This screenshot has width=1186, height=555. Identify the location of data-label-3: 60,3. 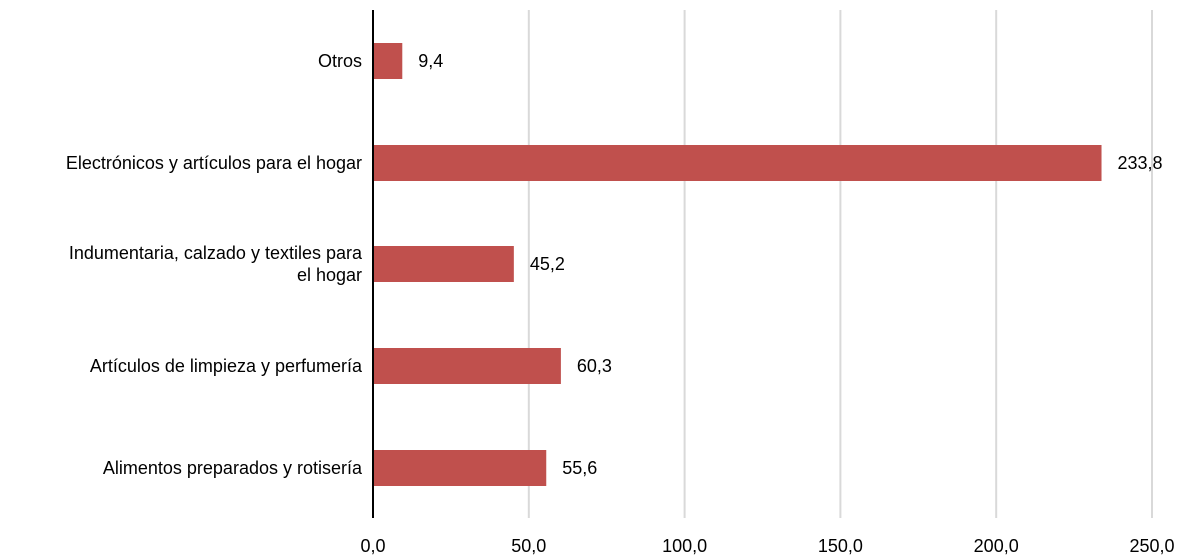
(594, 366).